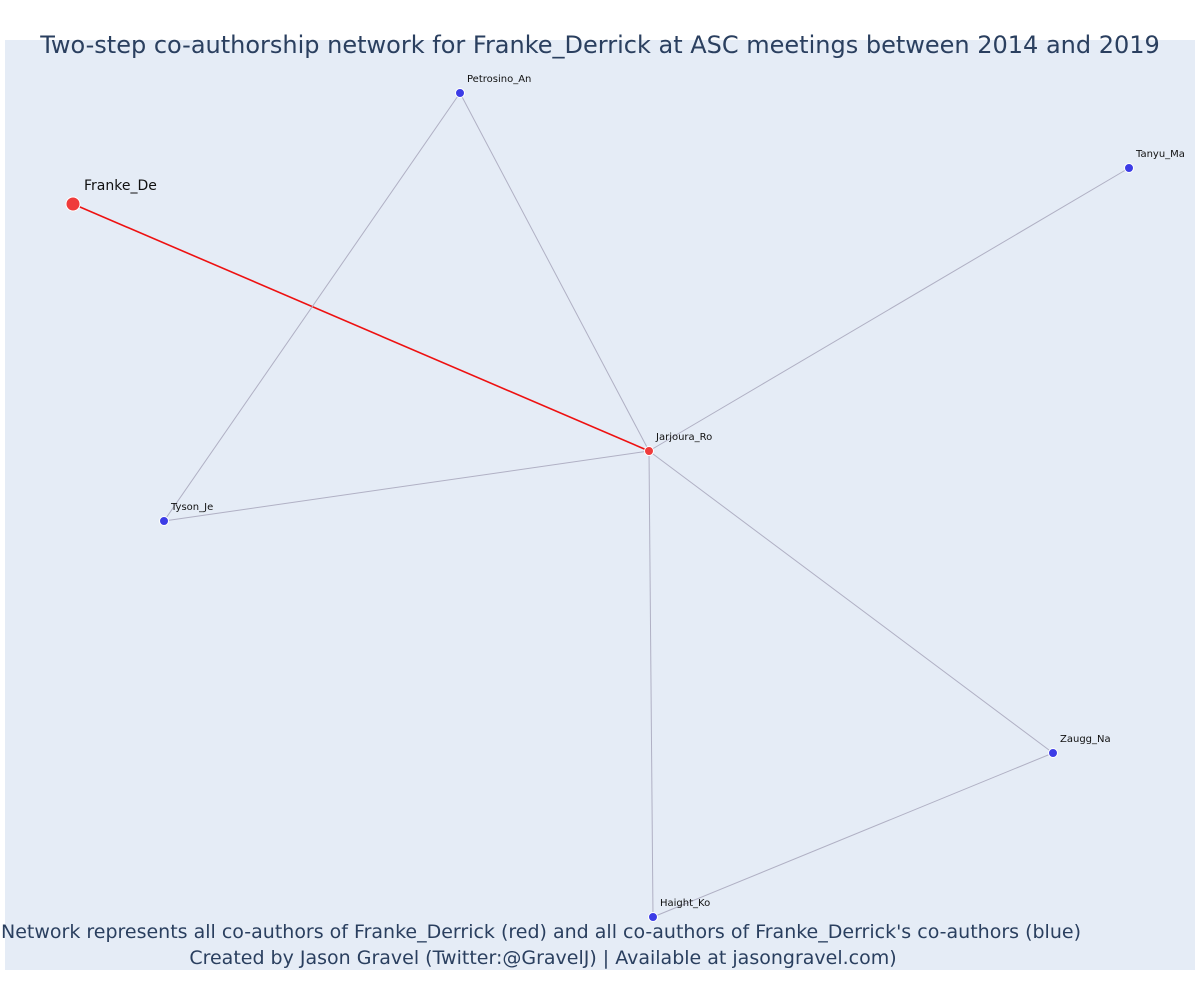 The width and height of the screenshot is (1200, 1000). Describe the element at coordinates (1160, 154) in the screenshot. I see `node-label-tanyu: Tanyu_Ma` at that location.